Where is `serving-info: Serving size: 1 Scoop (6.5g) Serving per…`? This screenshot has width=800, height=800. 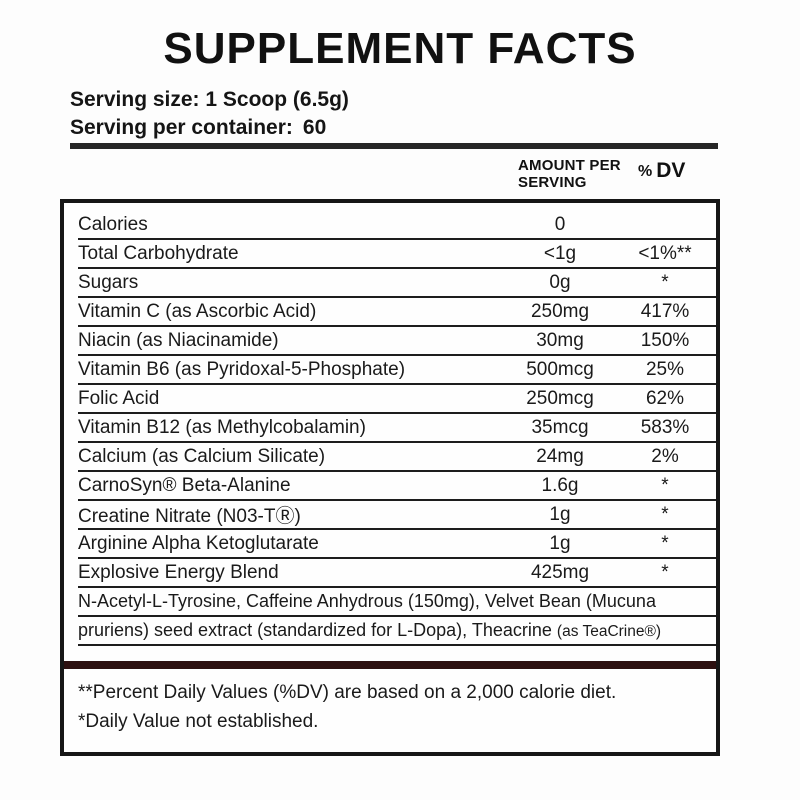 serving-info: Serving size: 1 Scoop (6.5g) Serving per… is located at coordinates (209, 114).